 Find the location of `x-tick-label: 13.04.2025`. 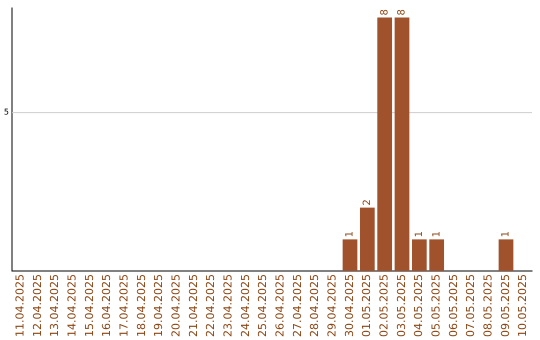

x-tick-label: 13.04.2025 is located at coordinates (55, 306).